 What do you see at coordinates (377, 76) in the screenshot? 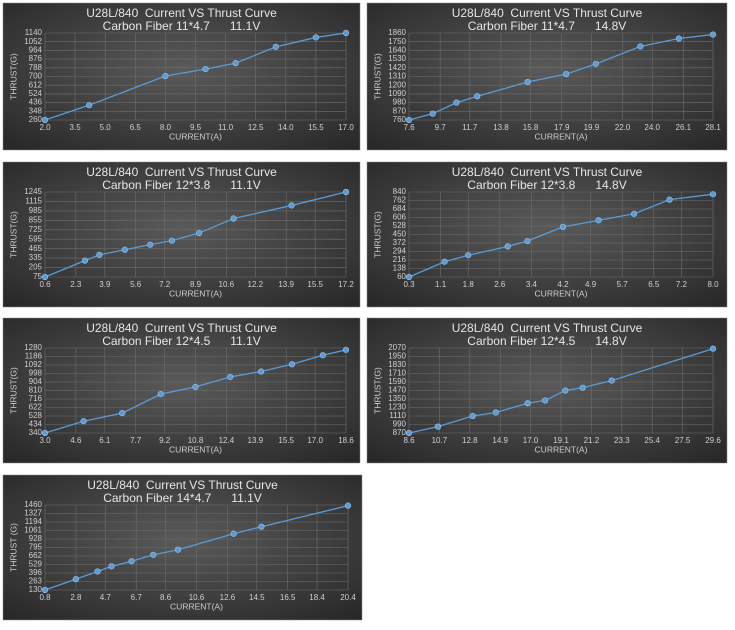
I see `y-axis-label: THRUST(G)` at bounding box center [377, 76].